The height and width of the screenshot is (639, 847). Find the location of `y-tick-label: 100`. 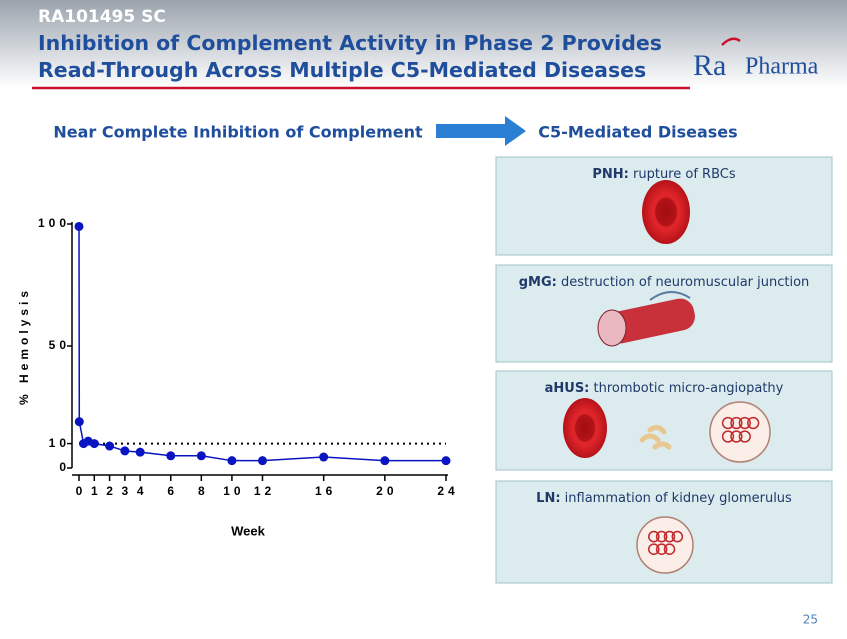

y-tick-label: 100 is located at coordinates (54, 223).